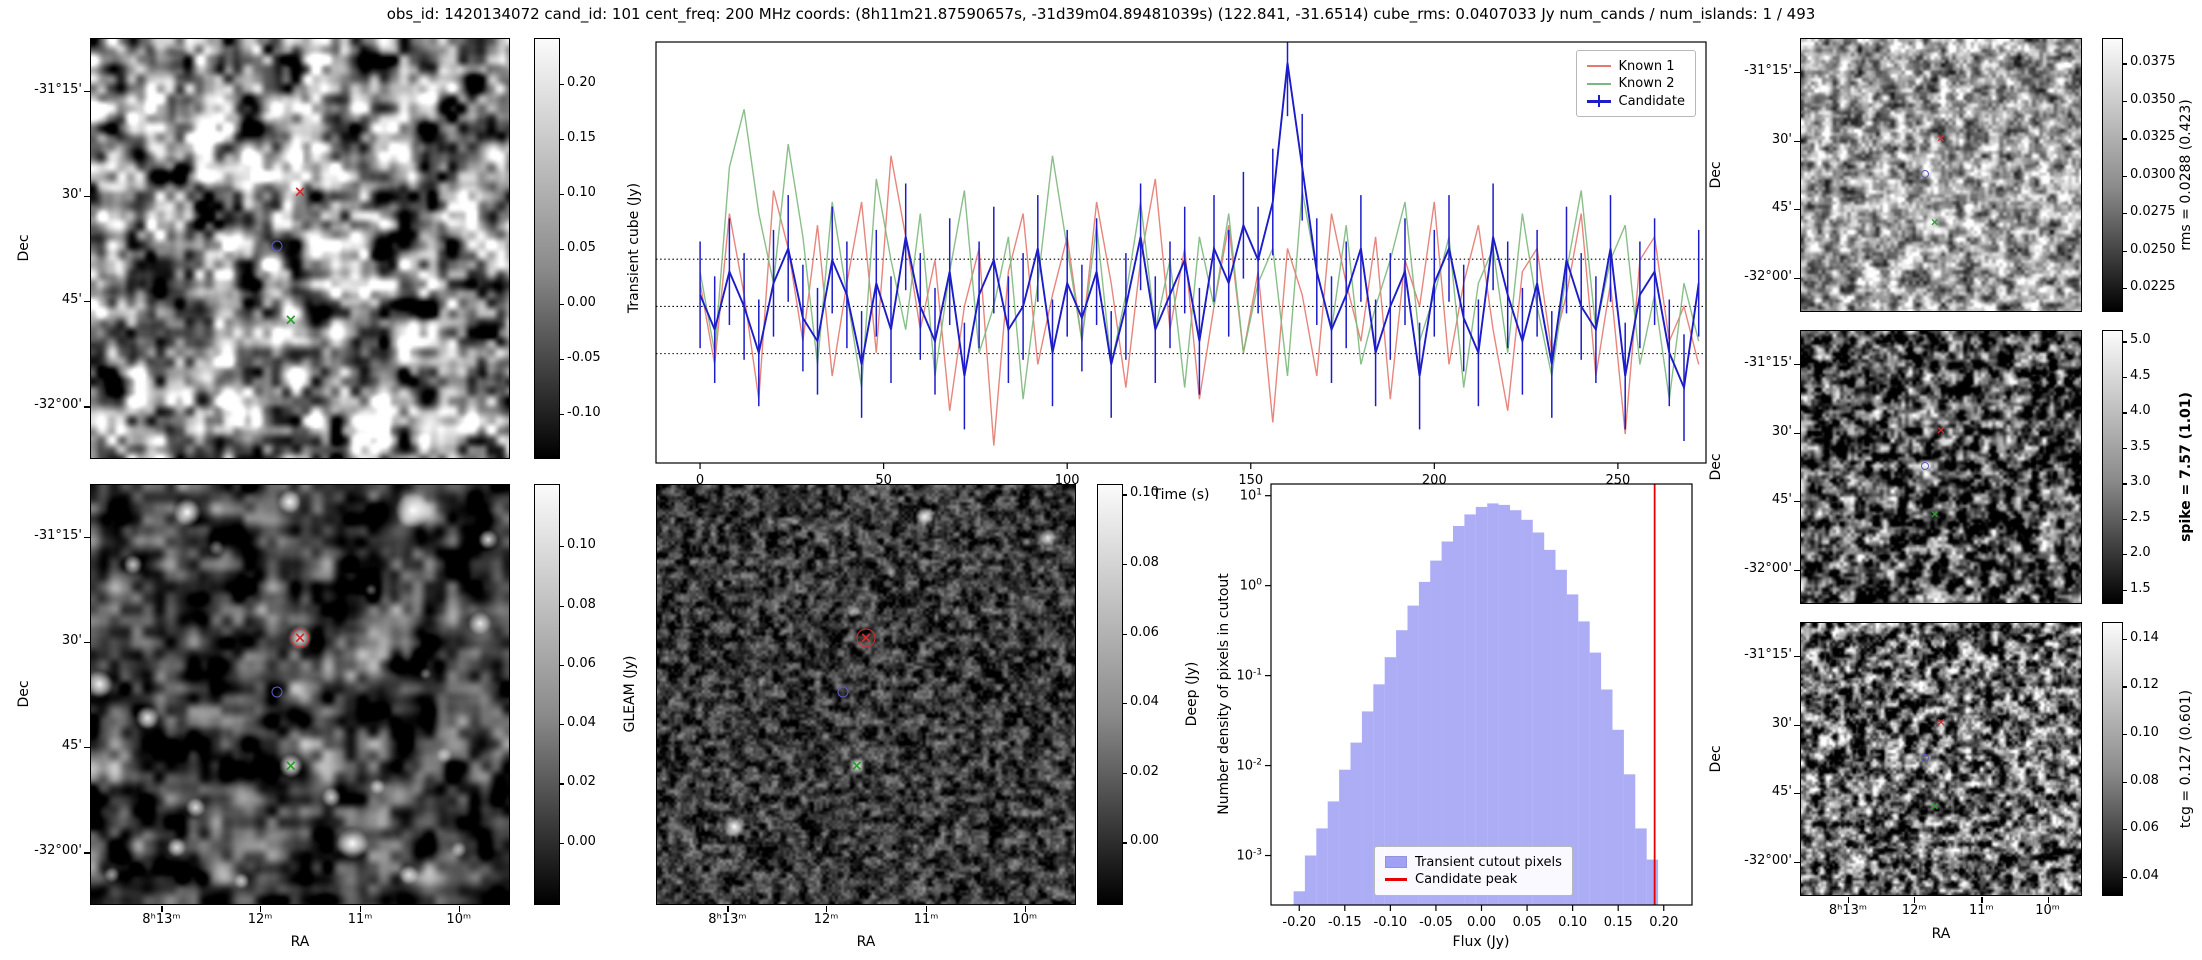 Image resolution: width=2202 pixels, height=960 pixels. Describe the element at coordinates (1249, 856) in the screenshot. I see `svg-text: 10⁻³` at that location.